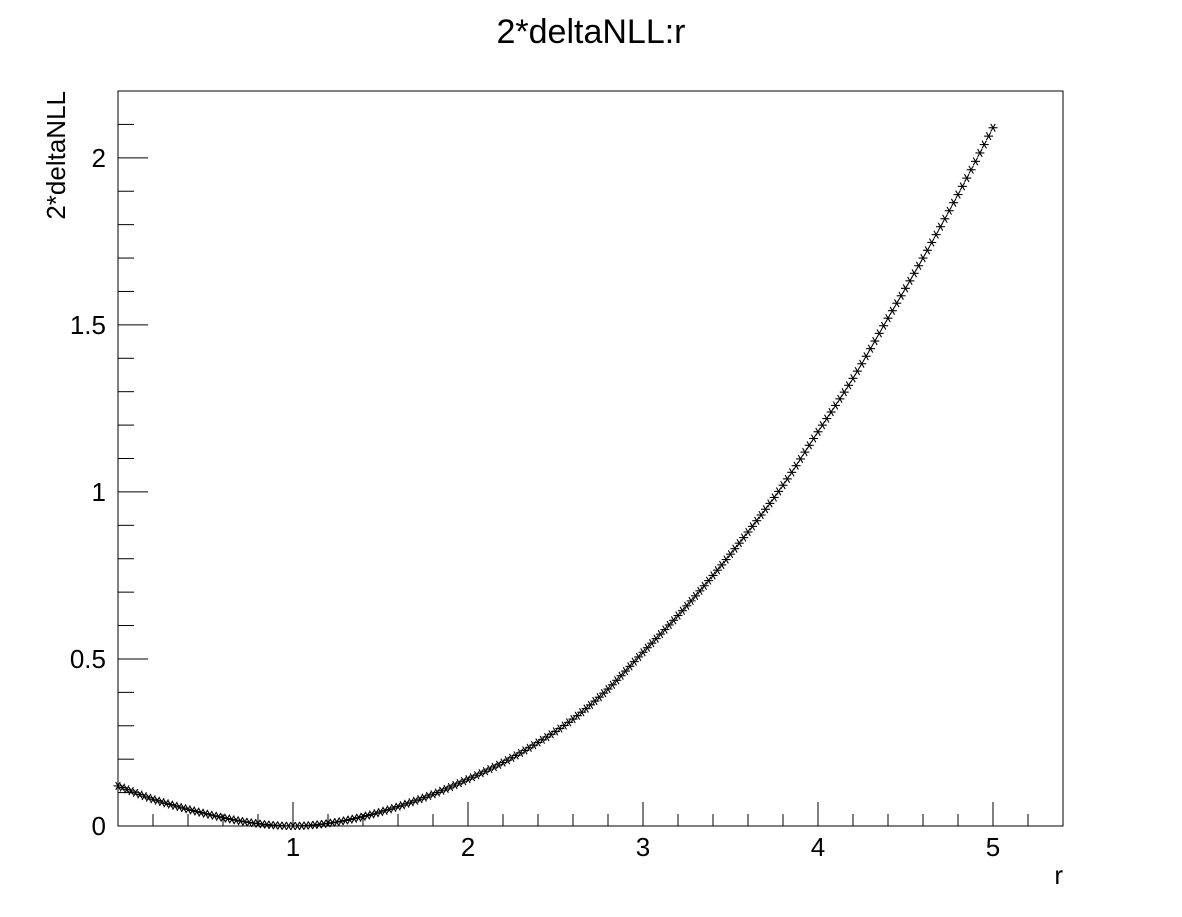 Image resolution: width=1182 pixels, height=917 pixels. I want to click on y-tick-label: 2, so click(99, 158).